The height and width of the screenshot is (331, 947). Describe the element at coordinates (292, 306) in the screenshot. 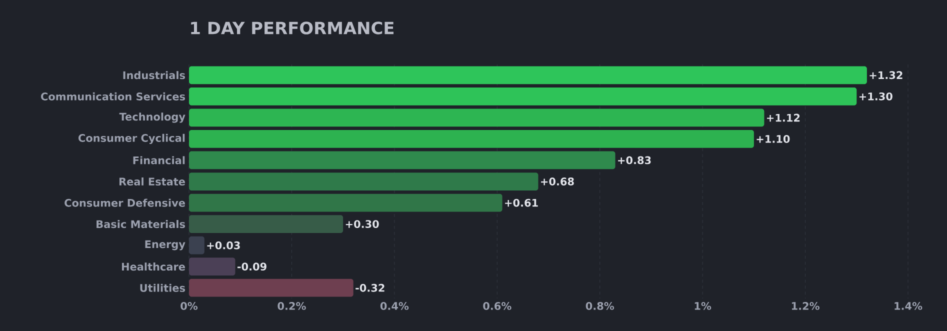

I see `x-tick-label: 0.2%` at that location.